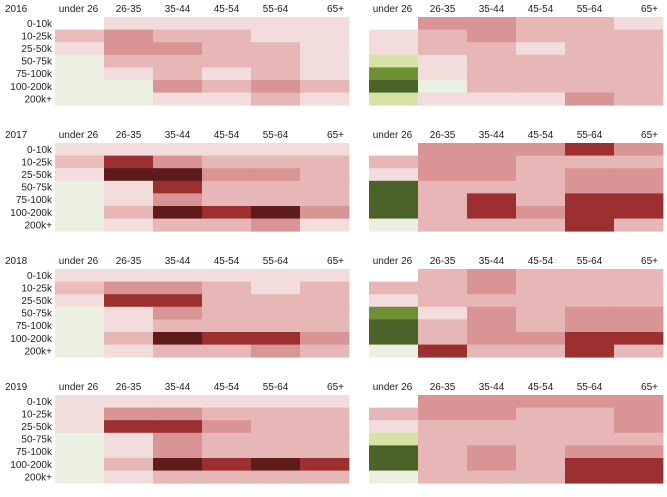  I want to click on x-tick-label: 55-64, so click(276, 135).